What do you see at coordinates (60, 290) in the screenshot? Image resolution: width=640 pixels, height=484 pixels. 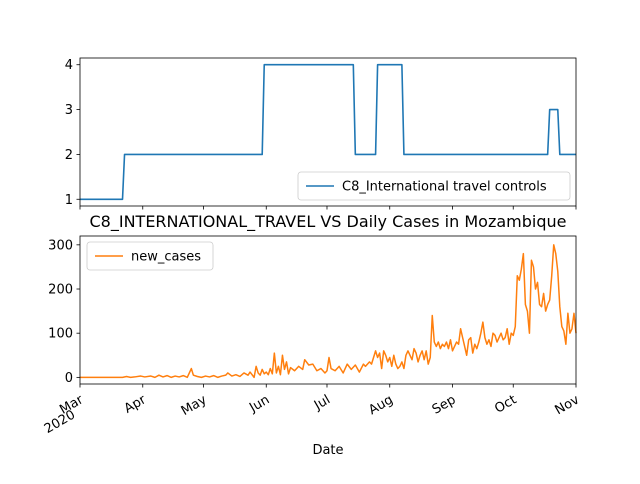 I see `y-tick-label: 200` at bounding box center [60, 290].